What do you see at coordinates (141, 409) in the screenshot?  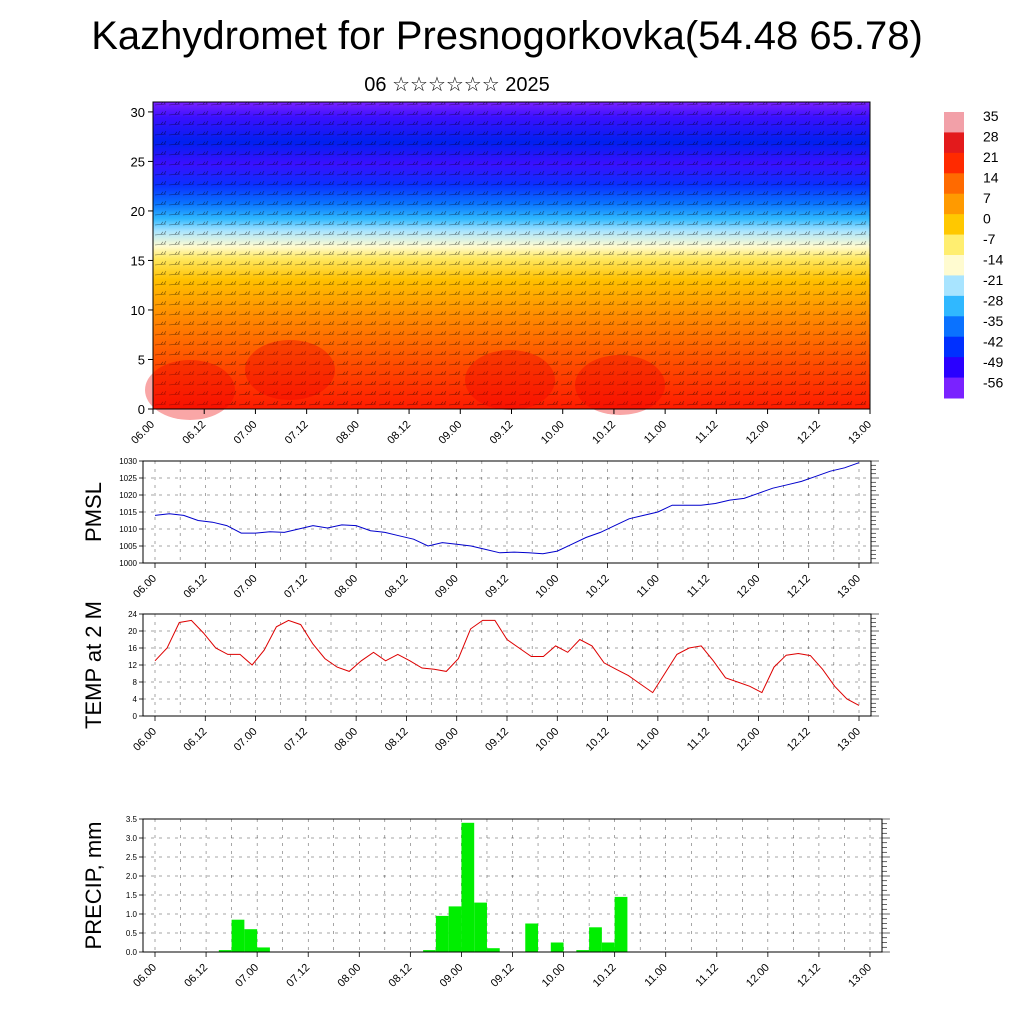 I see `y-tick-label: 0` at bounding box center [141, 409].